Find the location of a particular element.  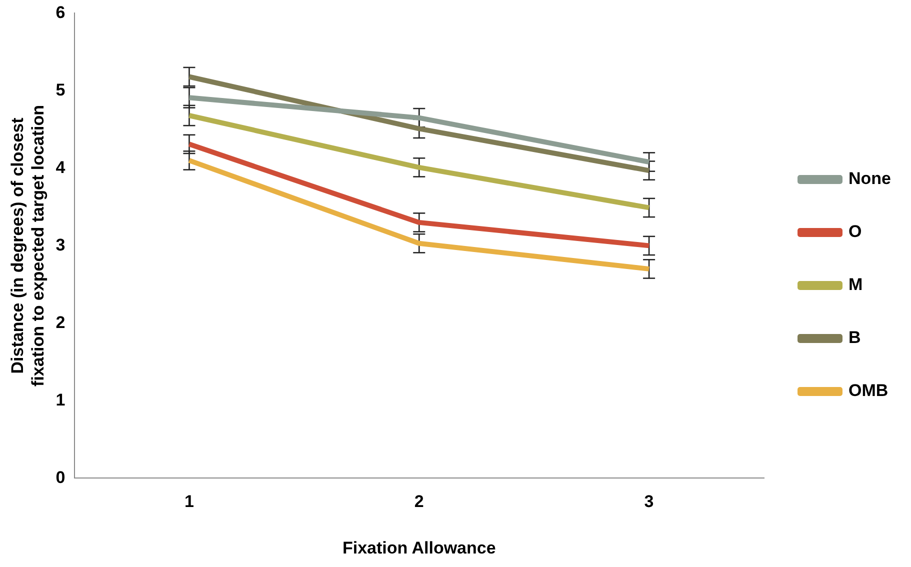

x-tick-label: 3 is located at coordinates (649, 502).